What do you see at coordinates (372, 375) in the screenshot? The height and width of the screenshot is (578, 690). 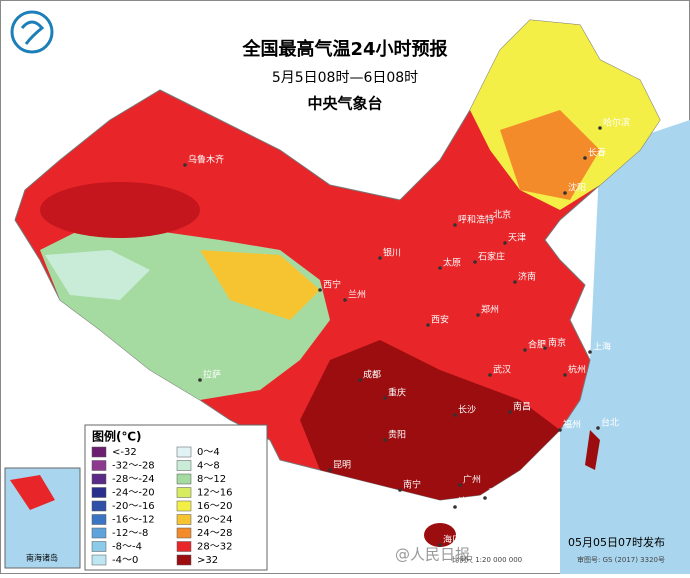 I see `city-label: 成都` at bounding box center [372, 375].